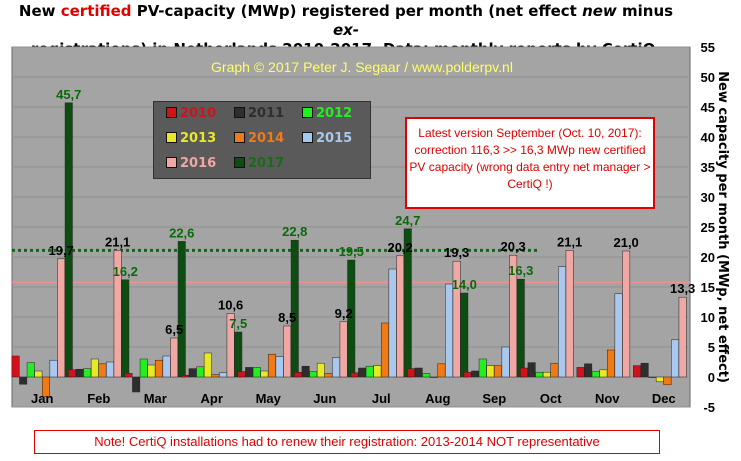 This screenshot has width=741, height=461. Describe the element at coordinates (159, 368) in the screenshot. I see `bar-2014-mar` at that location.